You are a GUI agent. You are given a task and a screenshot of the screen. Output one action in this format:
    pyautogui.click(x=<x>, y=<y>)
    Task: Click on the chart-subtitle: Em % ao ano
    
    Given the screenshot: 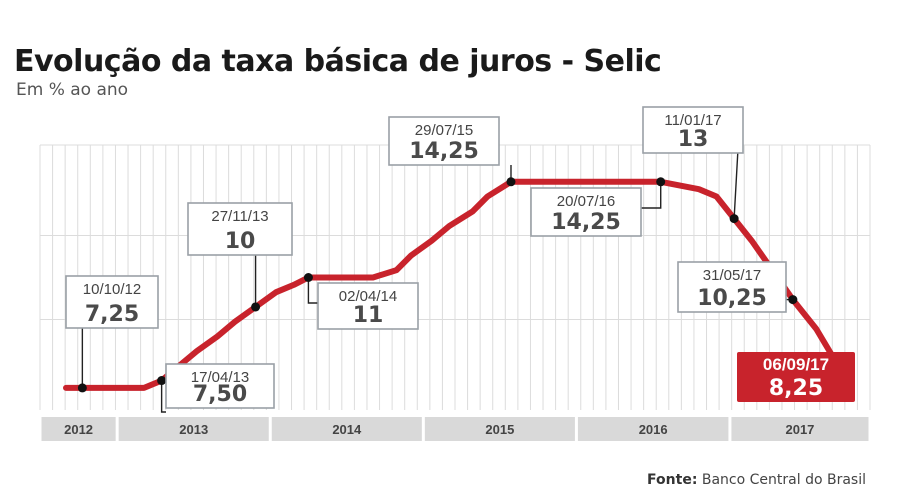 What is the action you would take?
    pyautogui.click(x=72, y=90)
    